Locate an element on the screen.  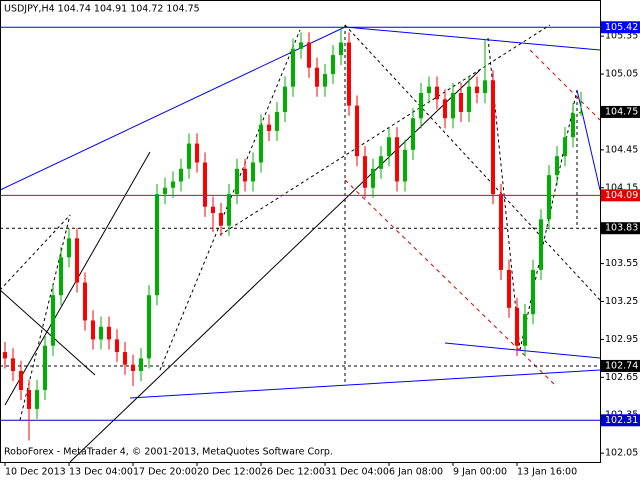
x-tick-label: 13 Jan 16:00 is located at coordinates (547, 472).